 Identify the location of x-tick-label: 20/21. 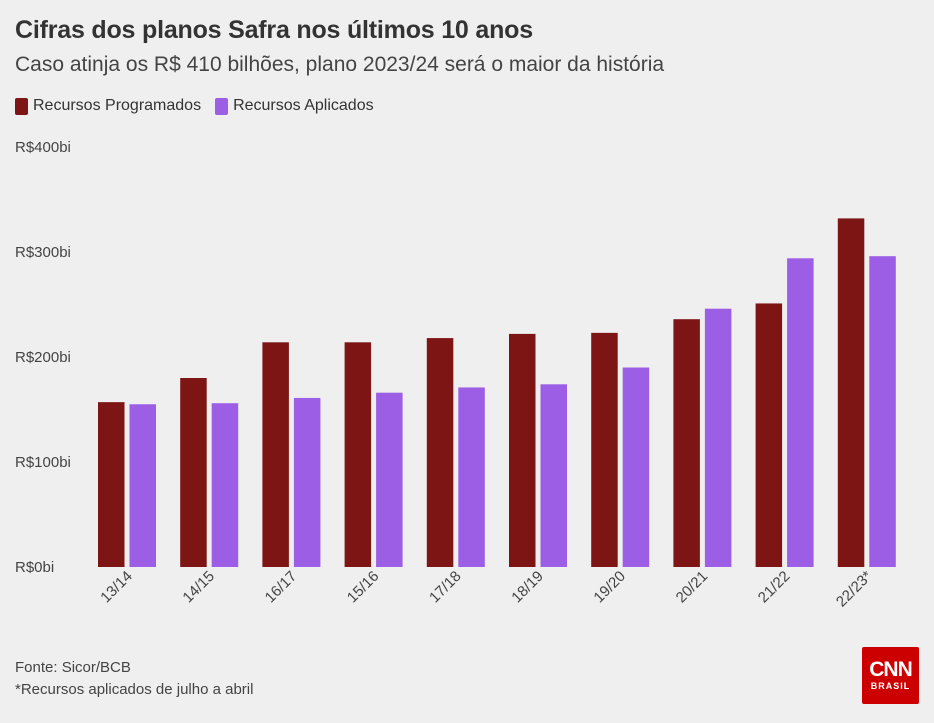
(692, 587).